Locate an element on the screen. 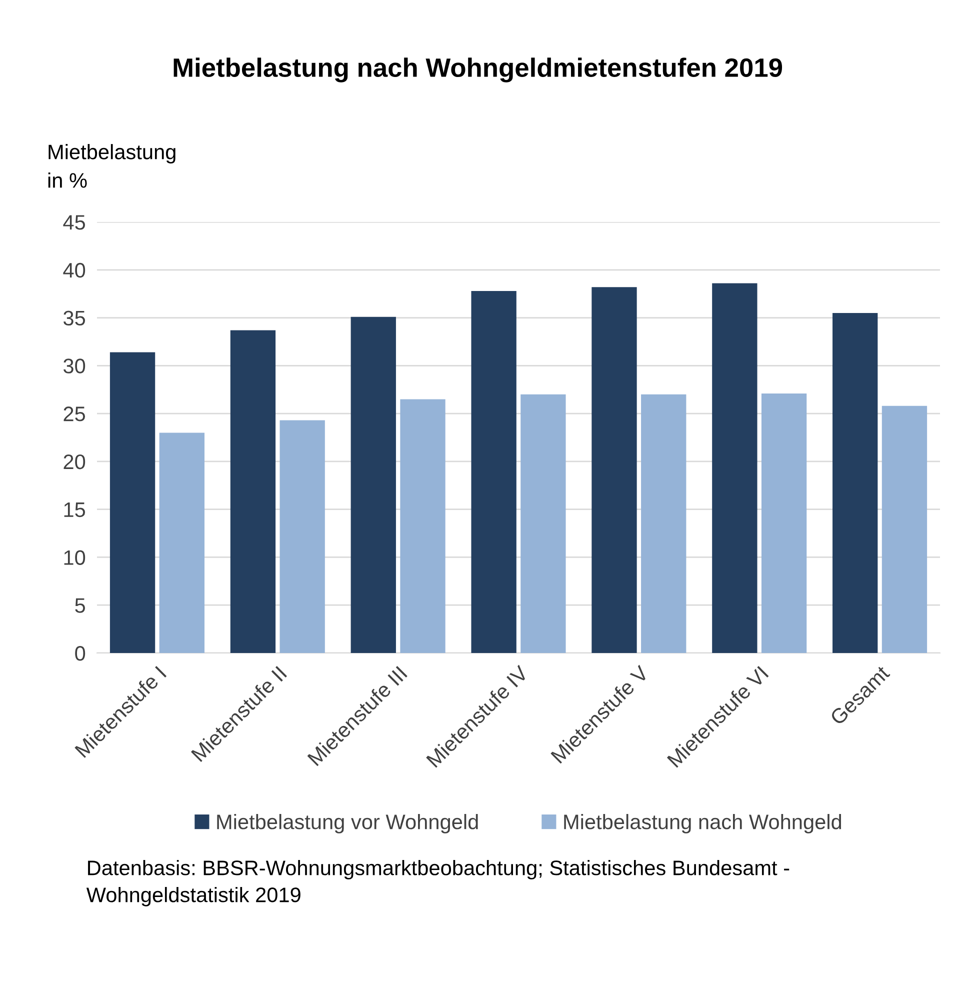 This screenshot has height=992, width=955. legend-label: Mietbelastung nach Wohngeld is located at coordinates (703, 824).